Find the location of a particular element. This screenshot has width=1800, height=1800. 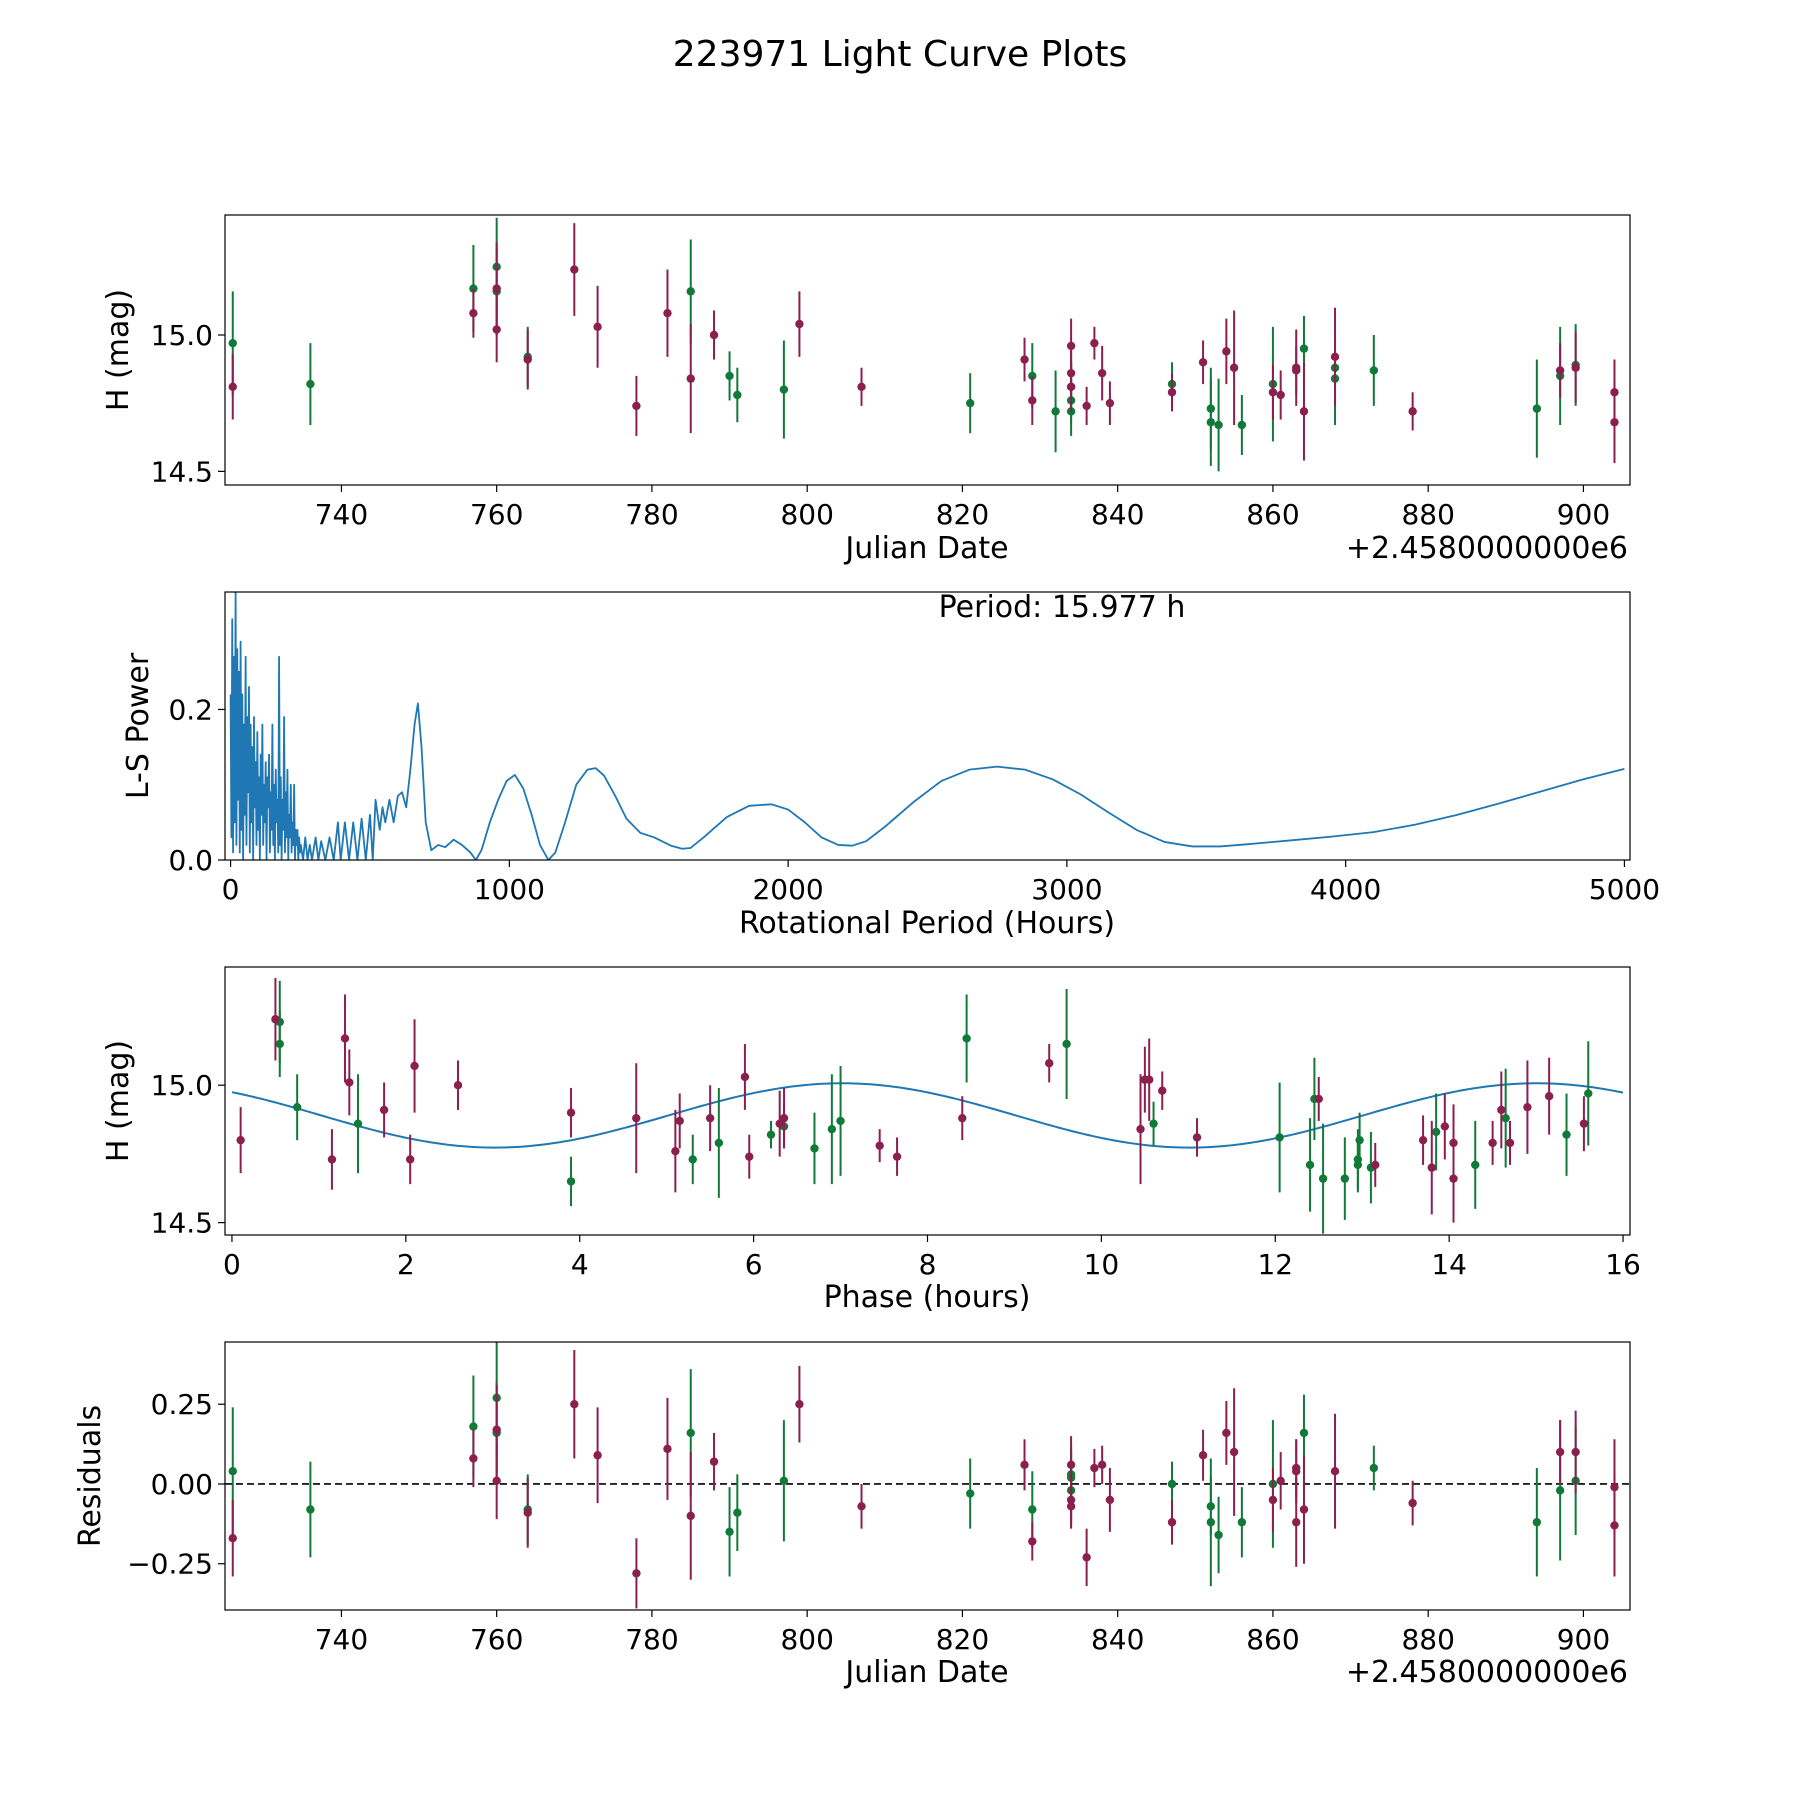

x-tick: 740 is located at coordinates (341, 1633).